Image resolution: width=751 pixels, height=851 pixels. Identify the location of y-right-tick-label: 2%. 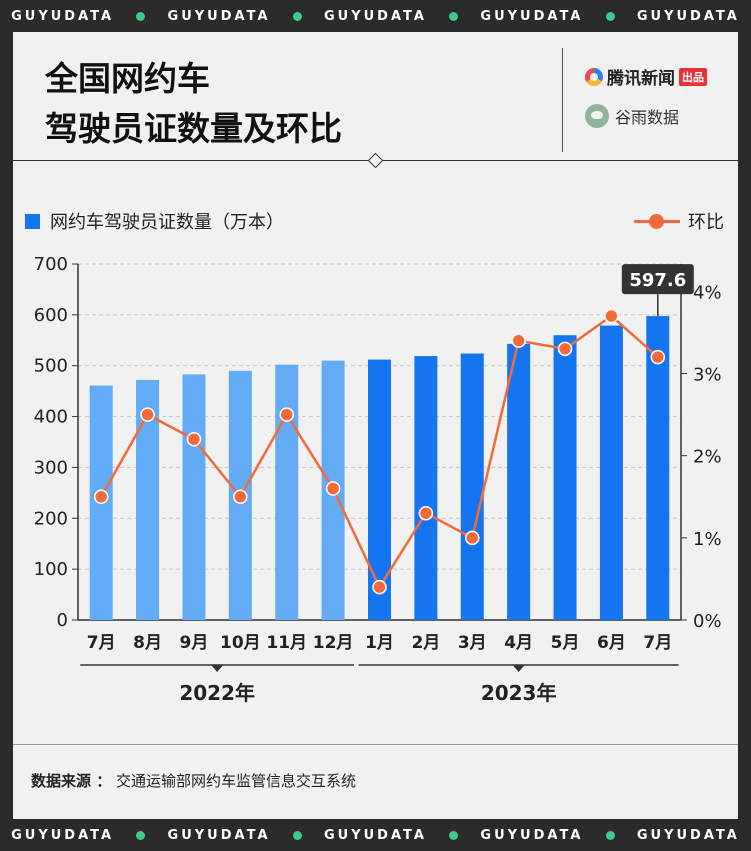
(707, 457).